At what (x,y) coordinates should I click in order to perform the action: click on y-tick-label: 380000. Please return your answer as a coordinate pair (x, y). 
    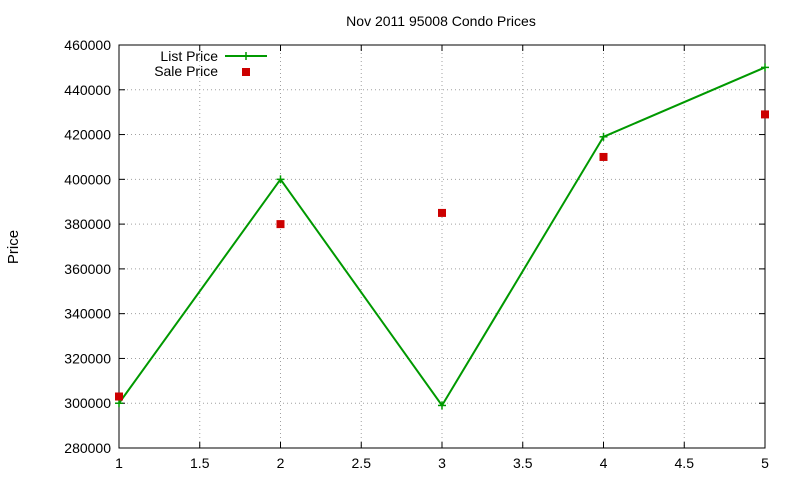
    Looking at the image, I should click on (87, 224).